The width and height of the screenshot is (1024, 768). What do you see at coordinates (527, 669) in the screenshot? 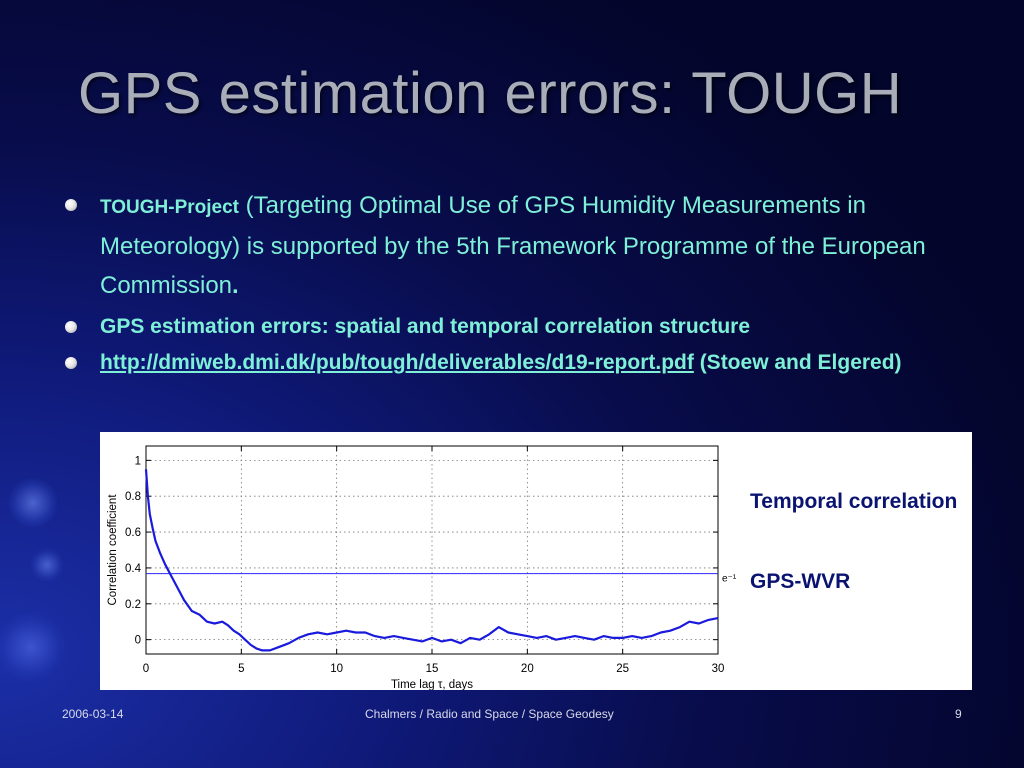
I see `x-tick-label: 20` at bounding box center [527, 669].